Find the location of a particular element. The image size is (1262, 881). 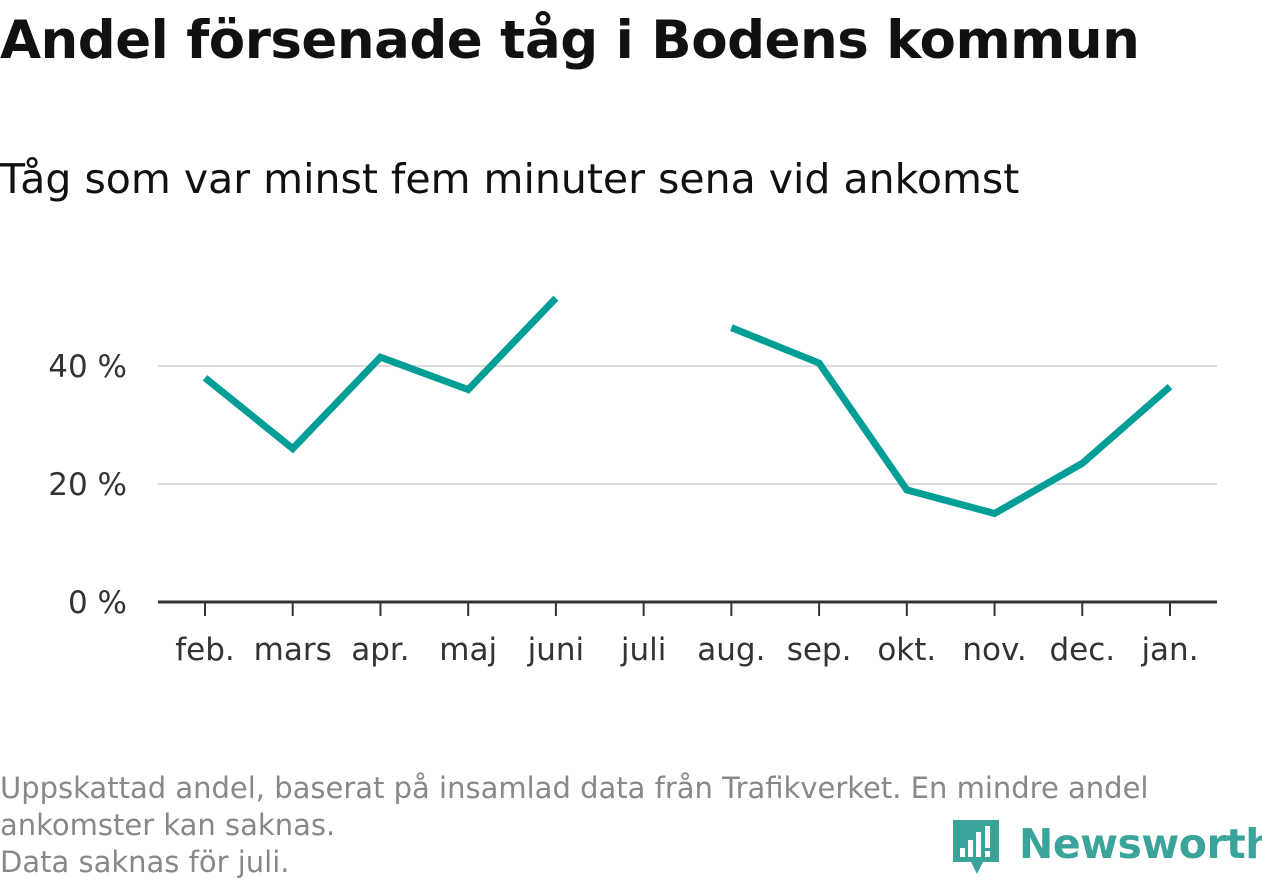

x-tick-label: aug. is located at coordinates (731, 650).